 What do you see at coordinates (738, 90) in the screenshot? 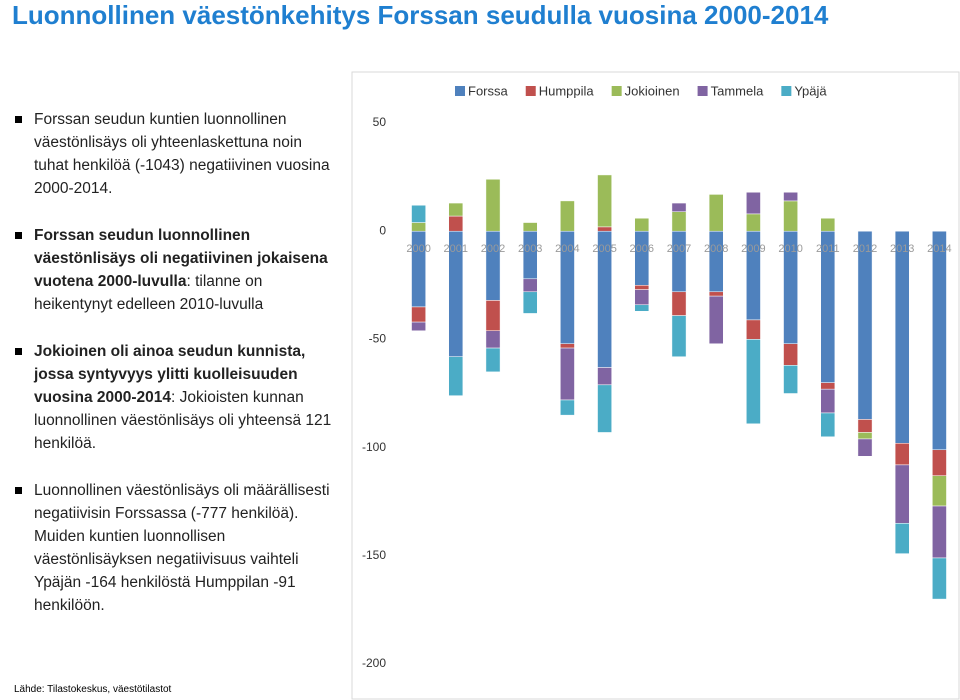
I see `legend-label: Tammela` at bounding box center [738, 90].